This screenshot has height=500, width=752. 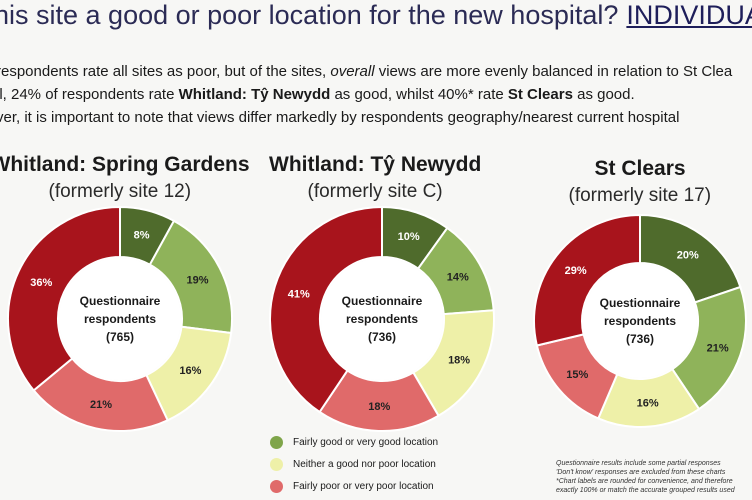 I want to click on slice-label: 10%, so click(x=409, y=237).